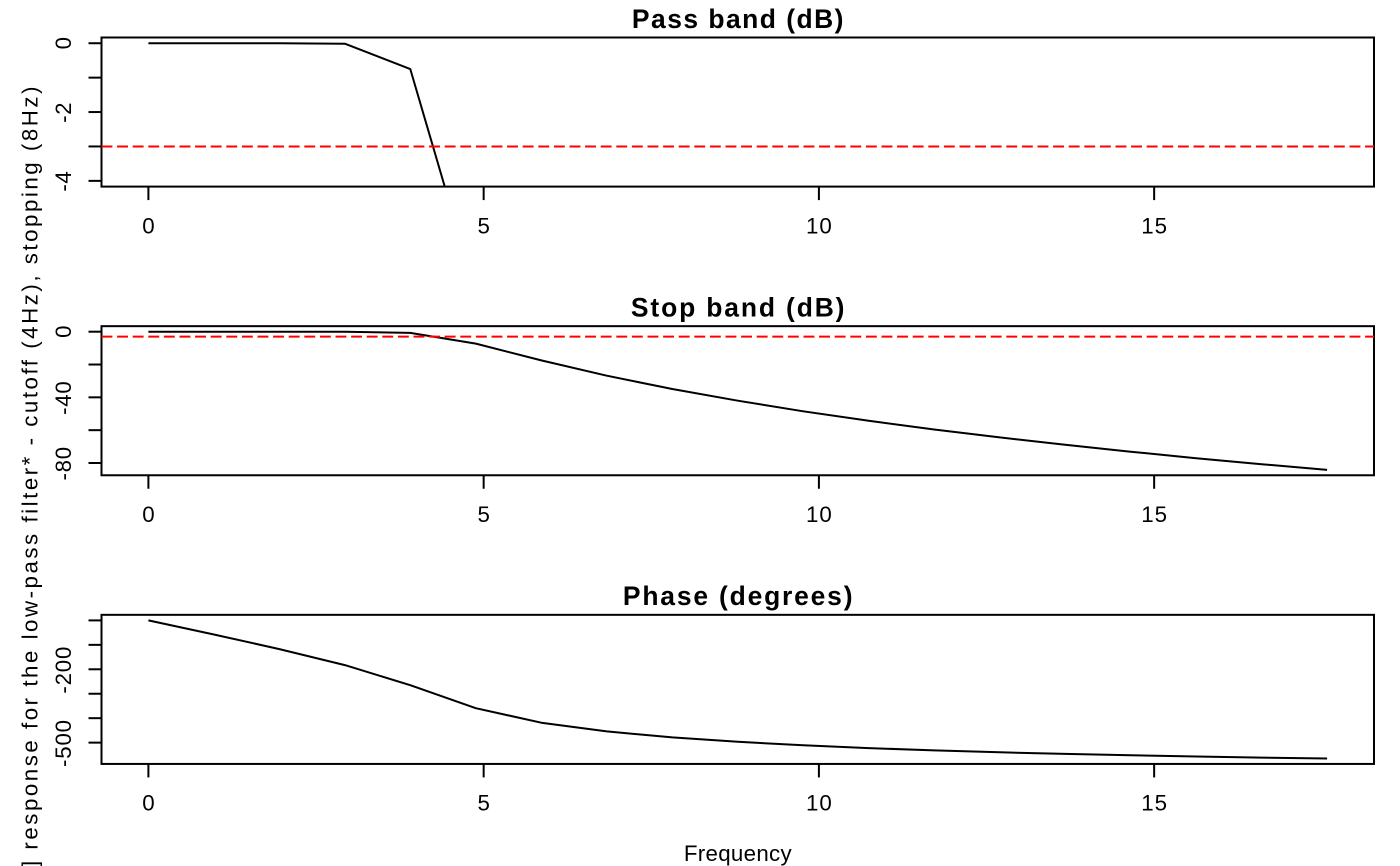 This screenshot has width=1400, height=866. Describe the element at coordinates (738, 308) in the screenshot. I see `svg-text: Stop band (dB)` at that location.